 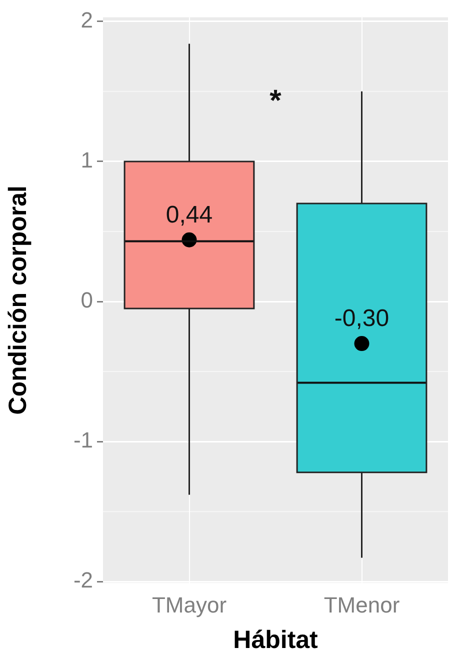 What do you see at coordinates (189, 215) in the screenshot?
I see `data-label: 0,44` at bounding box center [189, 215].